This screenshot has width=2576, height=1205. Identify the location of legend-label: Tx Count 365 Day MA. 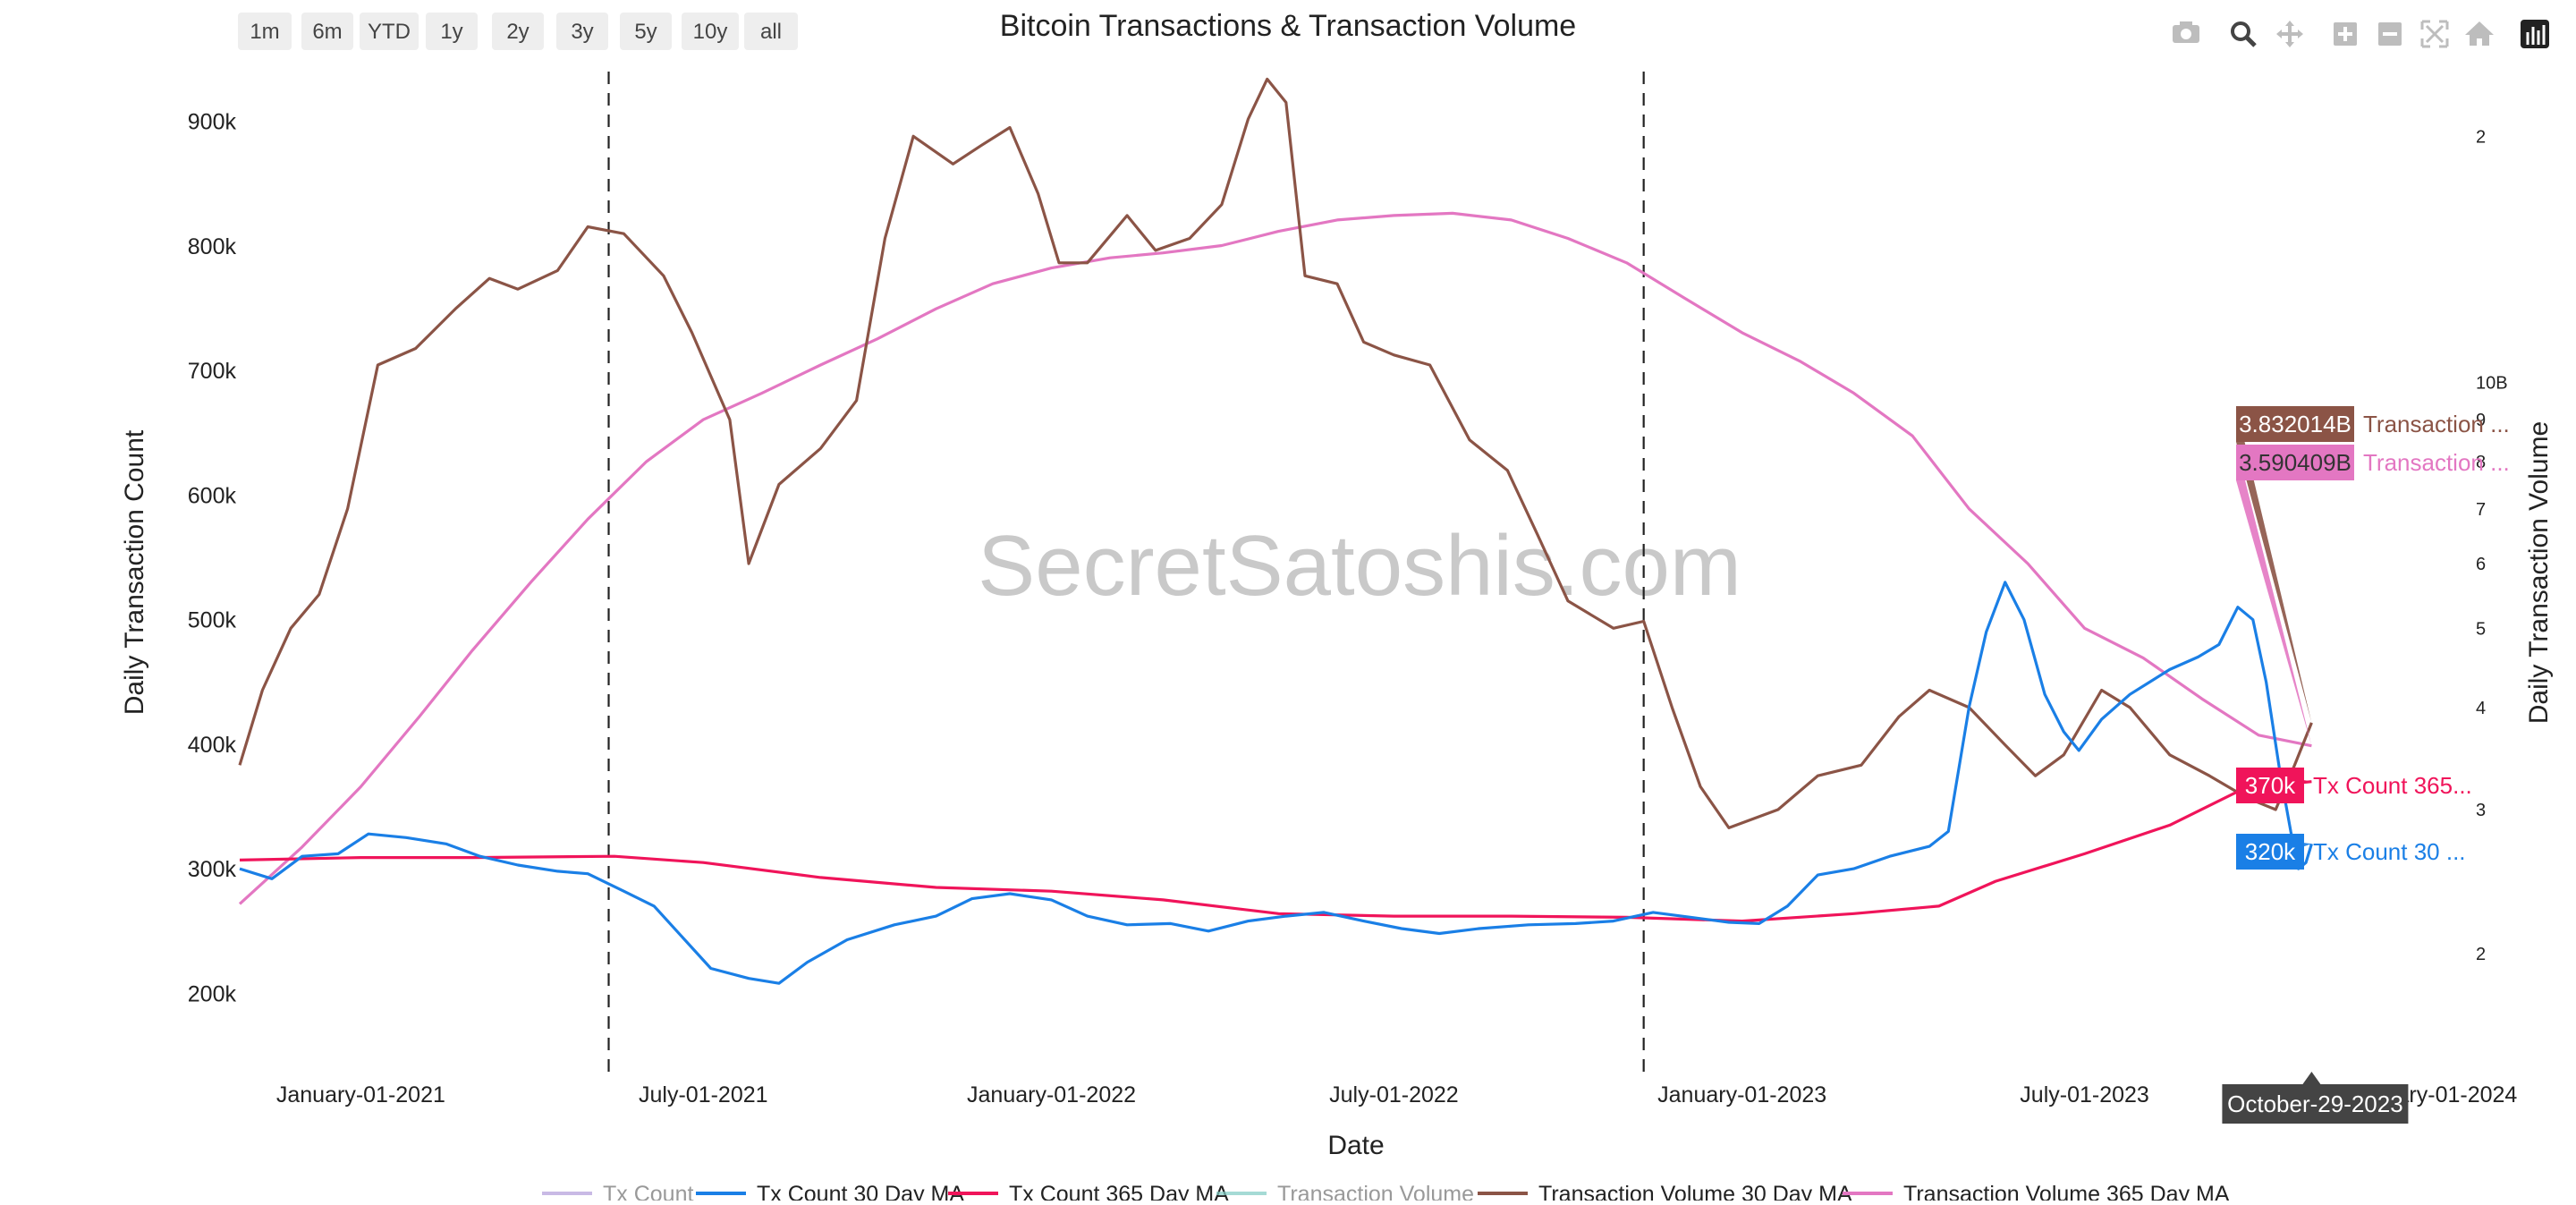
(1119, 1191).